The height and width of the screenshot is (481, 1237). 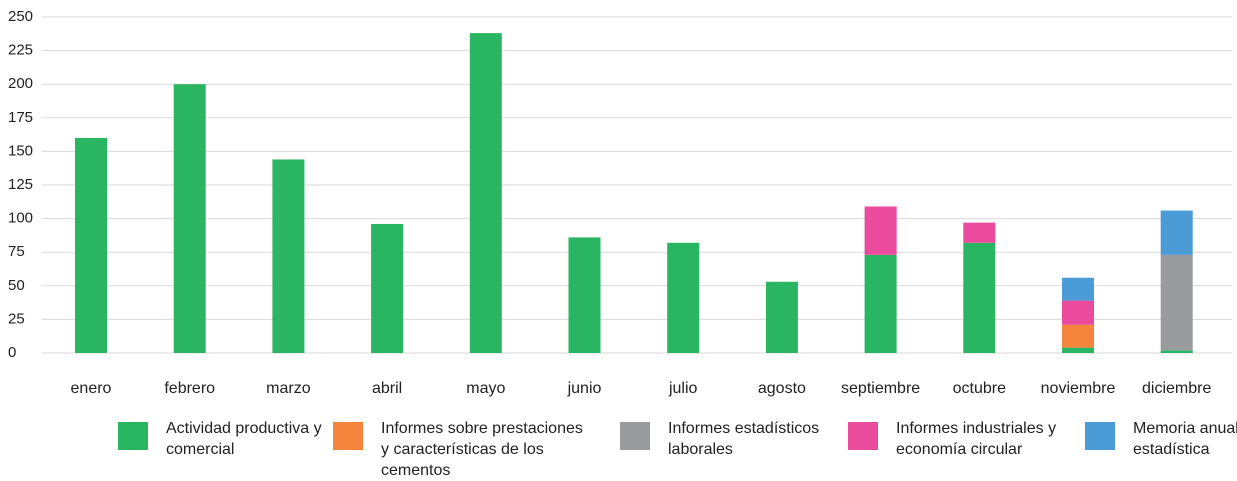 What do you see at coordinates (485, 388) in the screenshot?
I see `x-tick-label: mayo` at bounding box center [485, 388].